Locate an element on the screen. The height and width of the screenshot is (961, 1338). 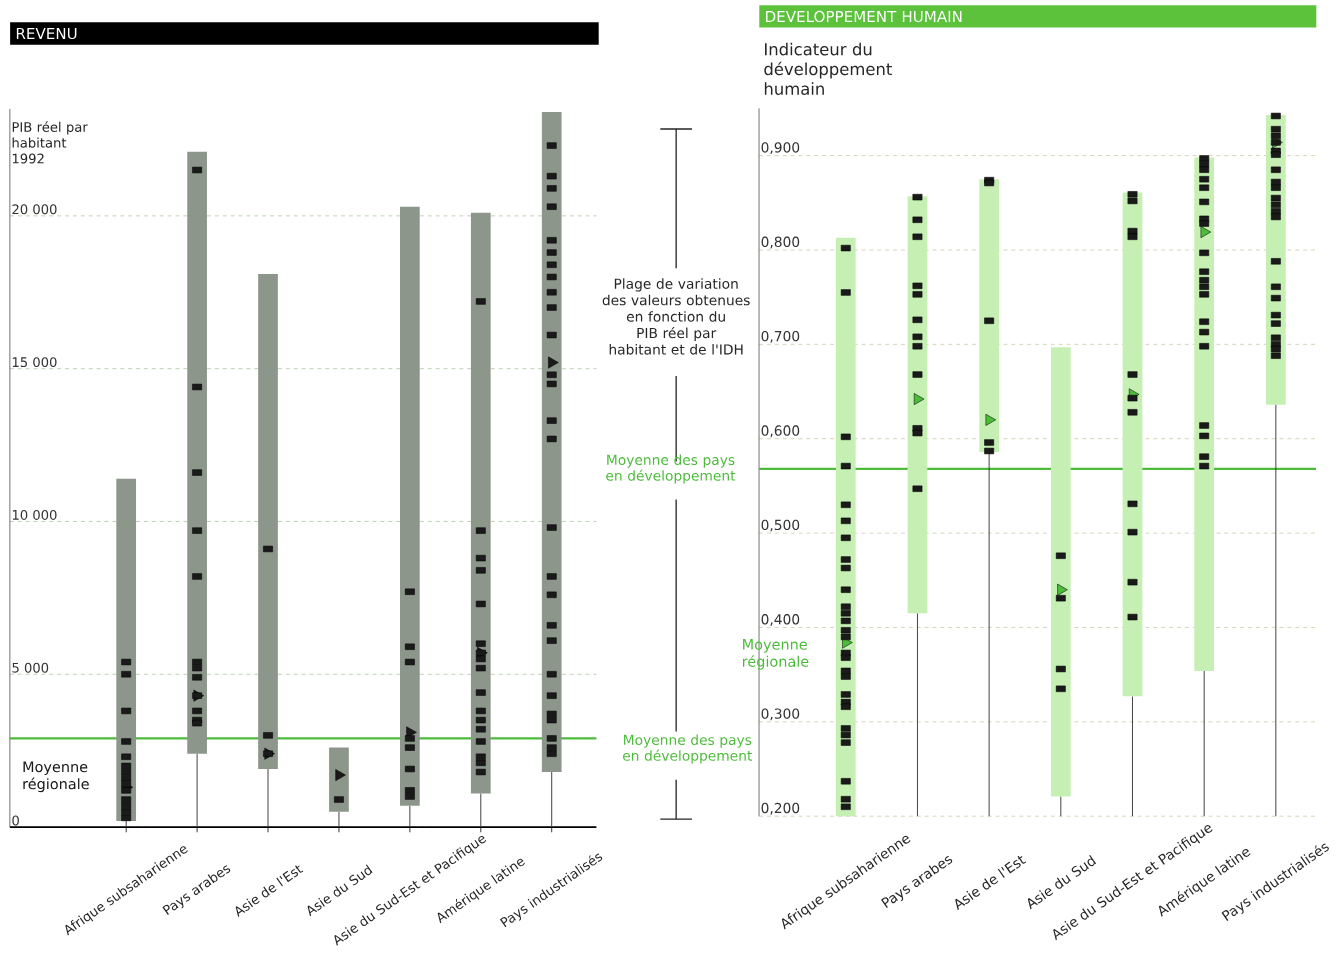
chart-title: REVENU is located at coordinates (46, 33).